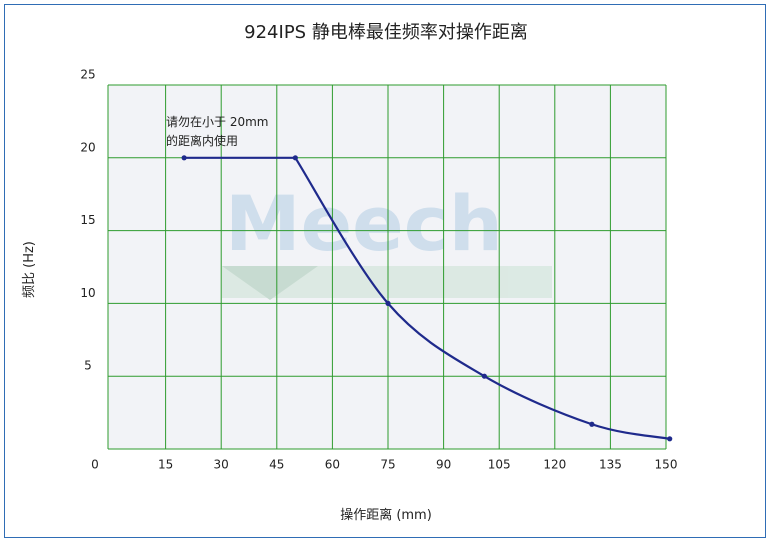  I want to click on chart-title: 924IPS 静电棒最佳频率对操作距离, so click(386, 32).